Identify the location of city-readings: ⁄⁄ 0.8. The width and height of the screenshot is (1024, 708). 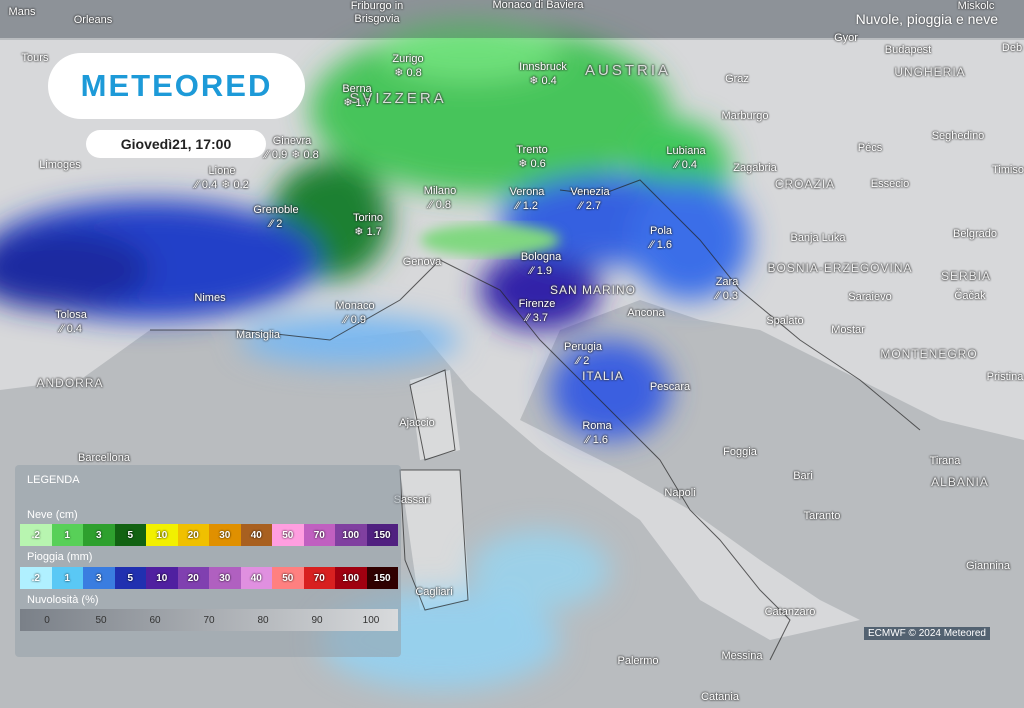
(440, 205).